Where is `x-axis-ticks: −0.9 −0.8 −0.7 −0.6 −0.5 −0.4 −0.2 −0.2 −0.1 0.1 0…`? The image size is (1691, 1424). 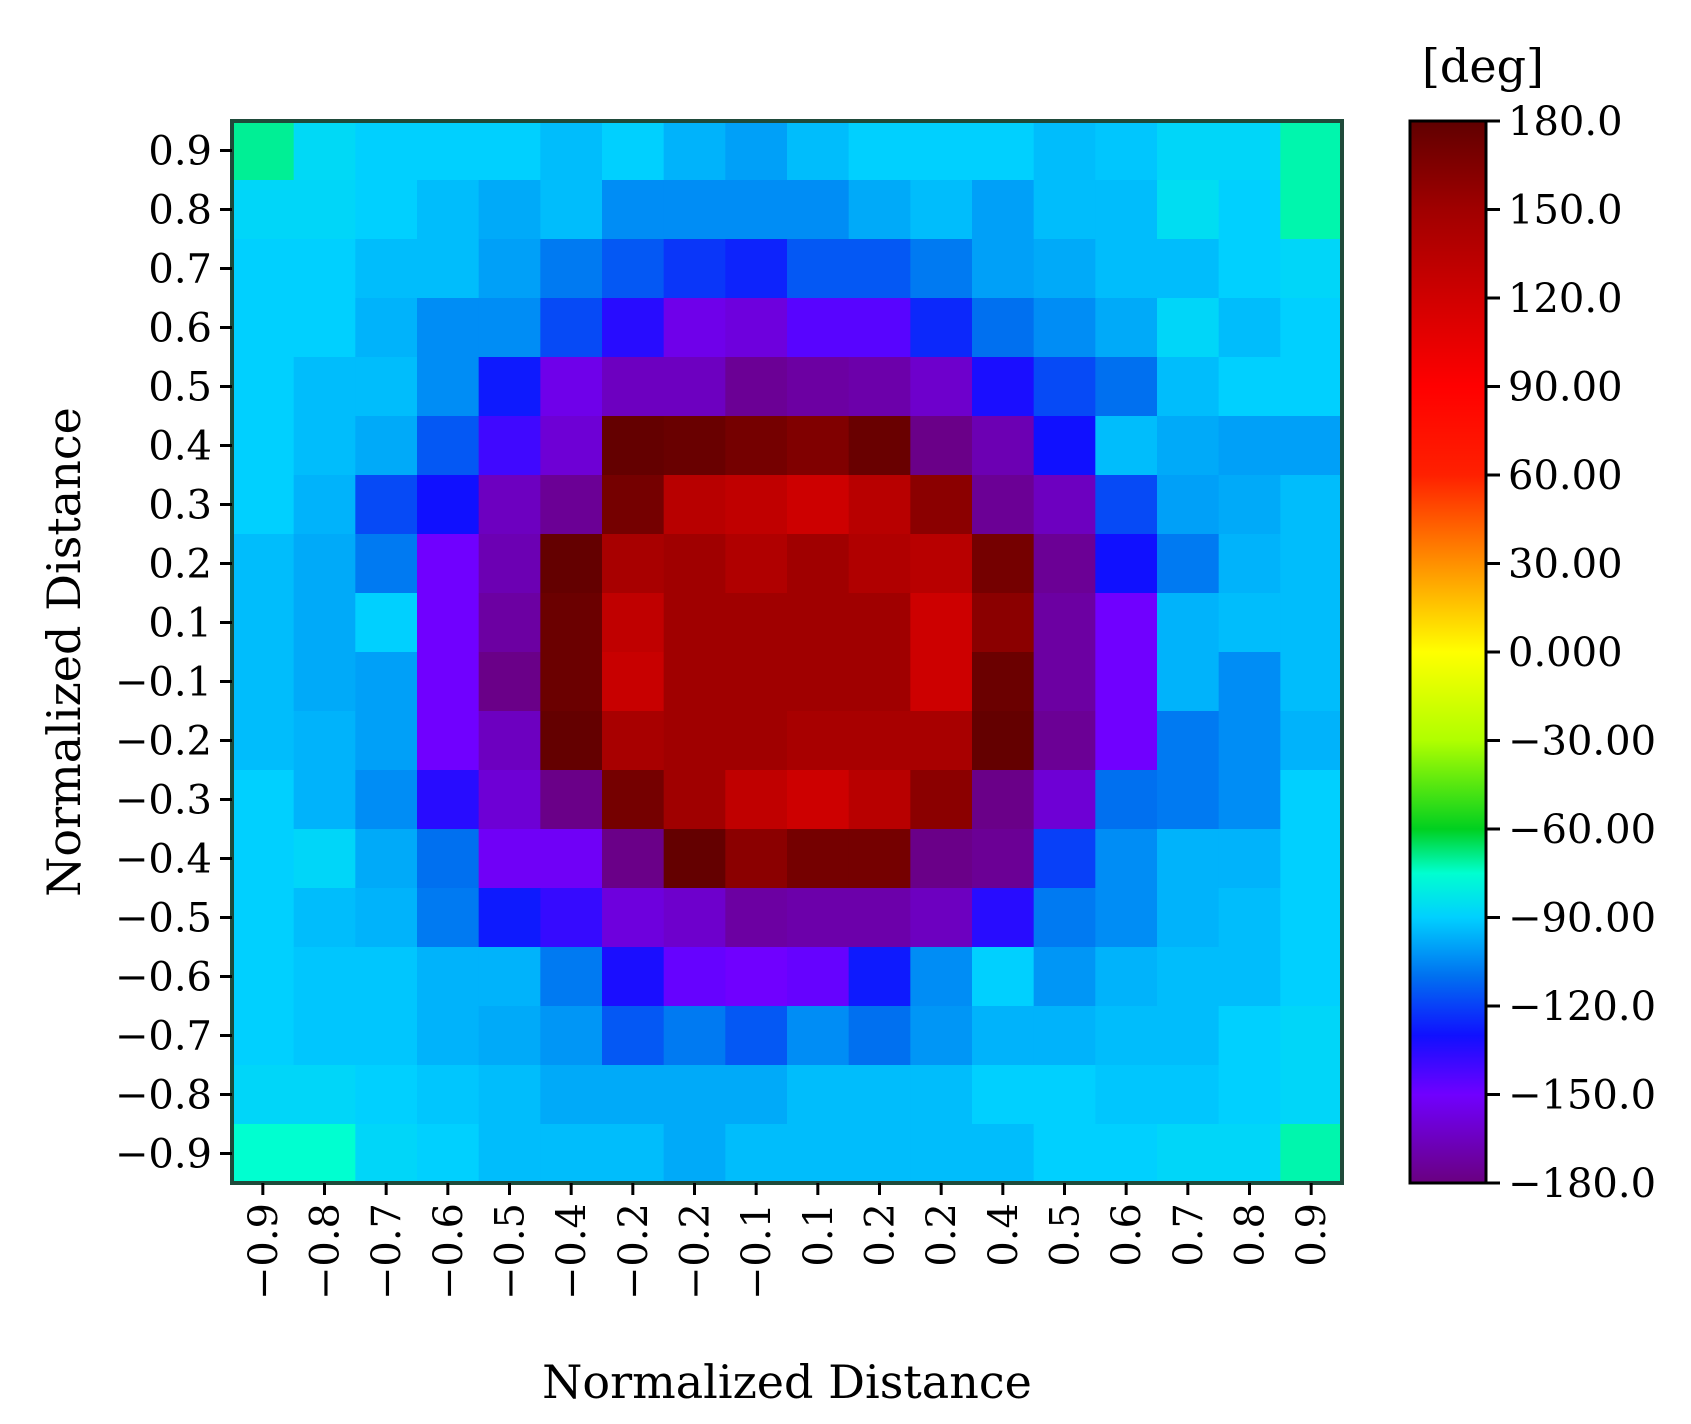 x-axis-ticks: −0.9 −0.8 −0.7 −0.6 −0.5 −0.4 −0.2 −0.2 −0.1 0.1 0… is located at coordinates (788, 1241).